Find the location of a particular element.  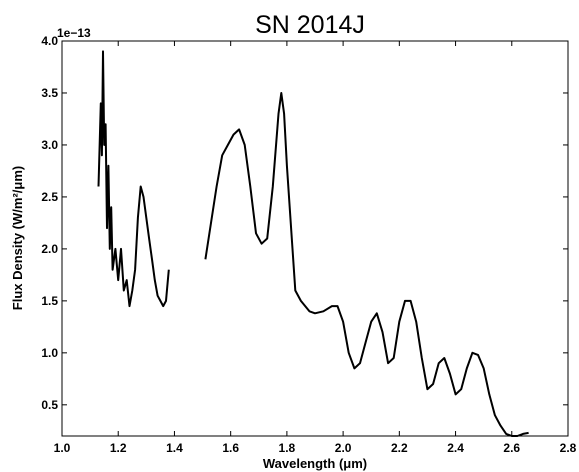

x-tick-label: 2.2 is located at coordinates (399, 448).